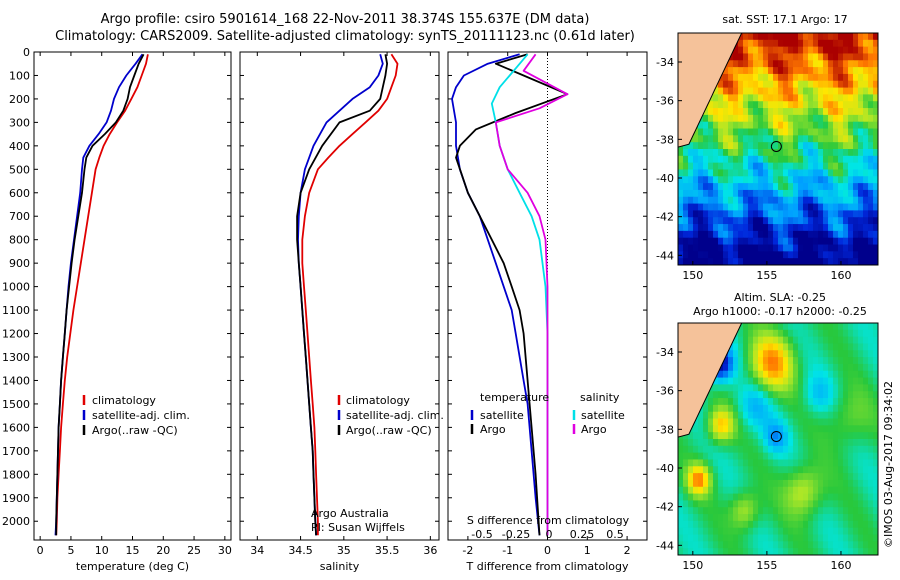 The width and height of the screenshot is (900, 580). I want to click on legend-title-temperature: temperature, so click(514, 397).